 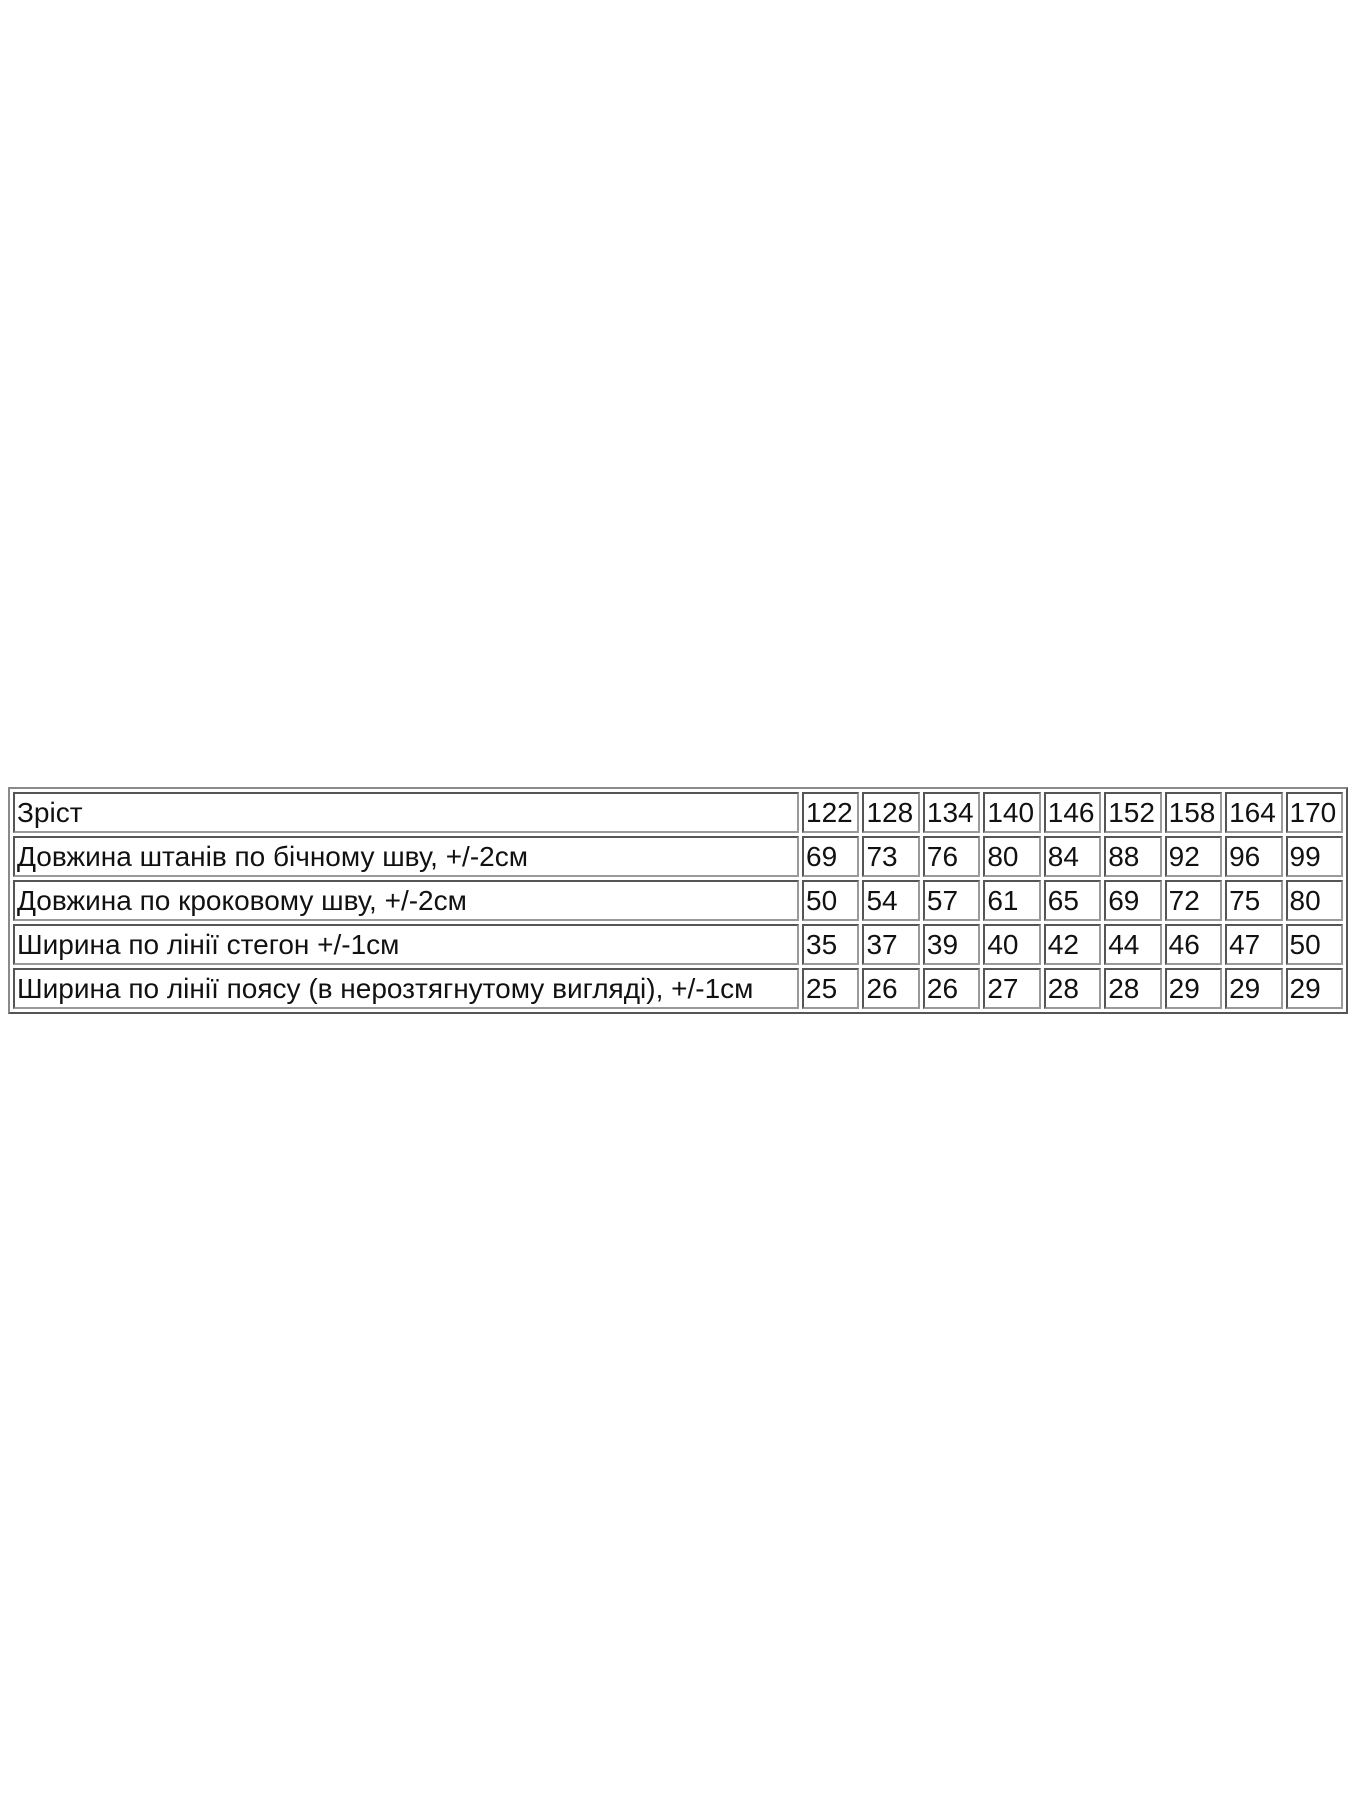 What do you see at coordinates (1072, 812) in the screenshot?
I see `cell-value: 146` at bounding box center [1072, 812].